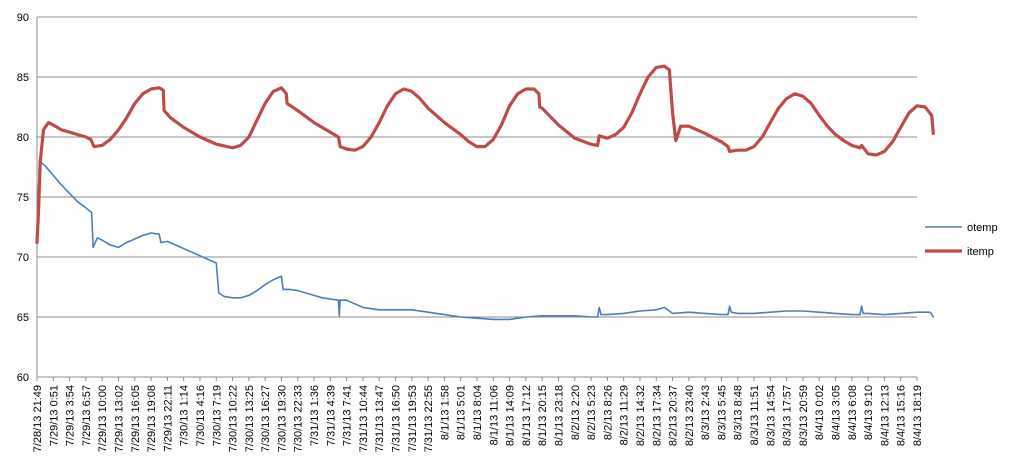  Describe the element at coordinates (853, 412) in the screenshot. I see `x-tick-label: 8/4/13 6:08` at that location.